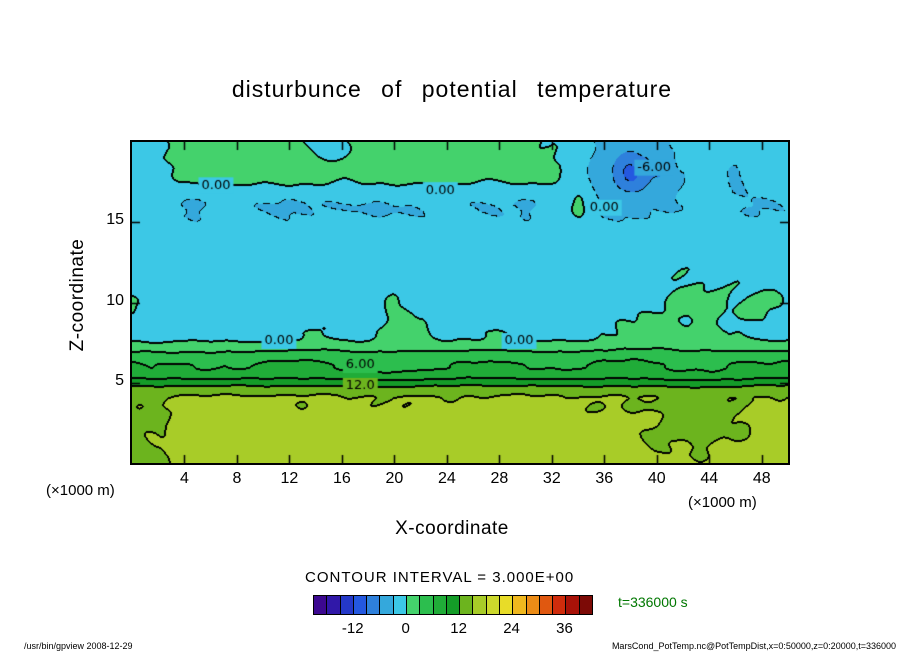 Image resolution: width=904 pixels, height=654 pixels. I want to click on y-axis-label: Z-coordinate, so click(77, 295).